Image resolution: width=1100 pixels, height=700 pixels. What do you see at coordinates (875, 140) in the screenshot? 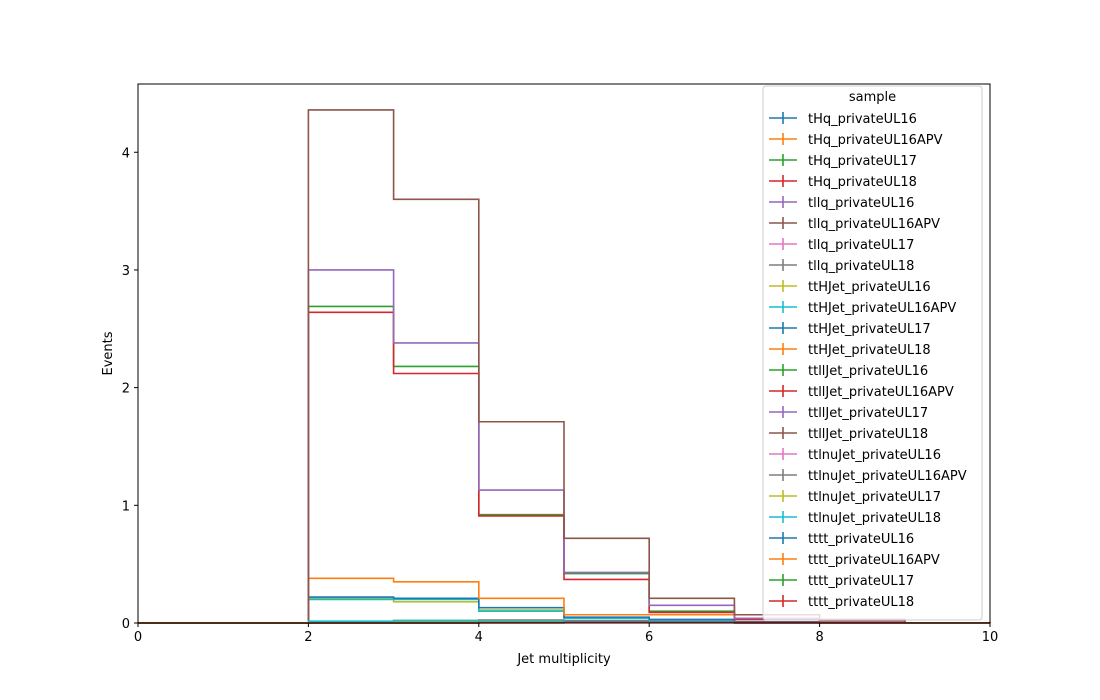
I see `legend-label: tHq_privateUL16APV` at bounding box center [875, 140].